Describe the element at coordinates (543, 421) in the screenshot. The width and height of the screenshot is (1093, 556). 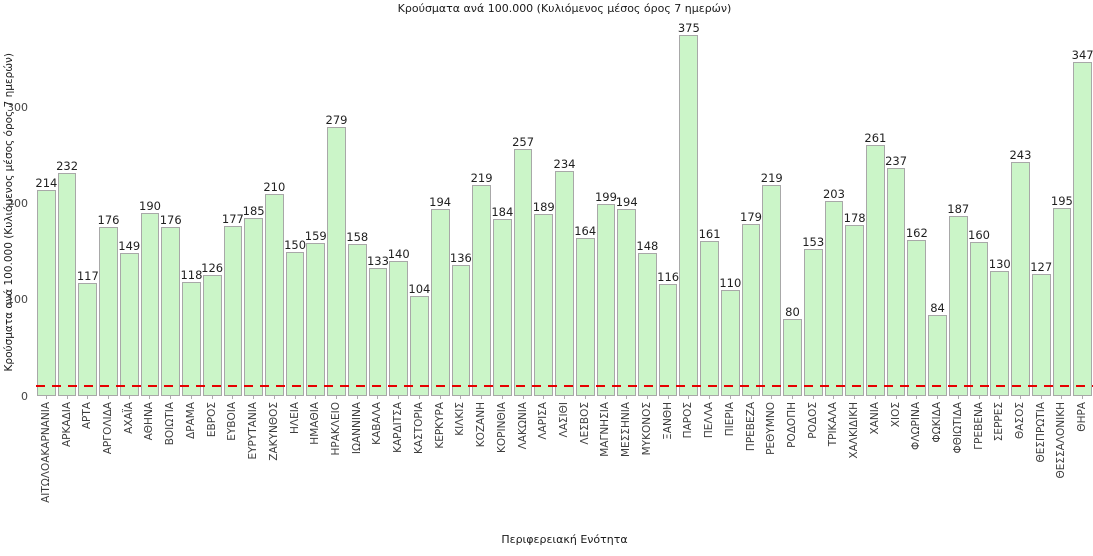
I see `x-tick-label: ΛΑΡΙΣΑ` at that location.